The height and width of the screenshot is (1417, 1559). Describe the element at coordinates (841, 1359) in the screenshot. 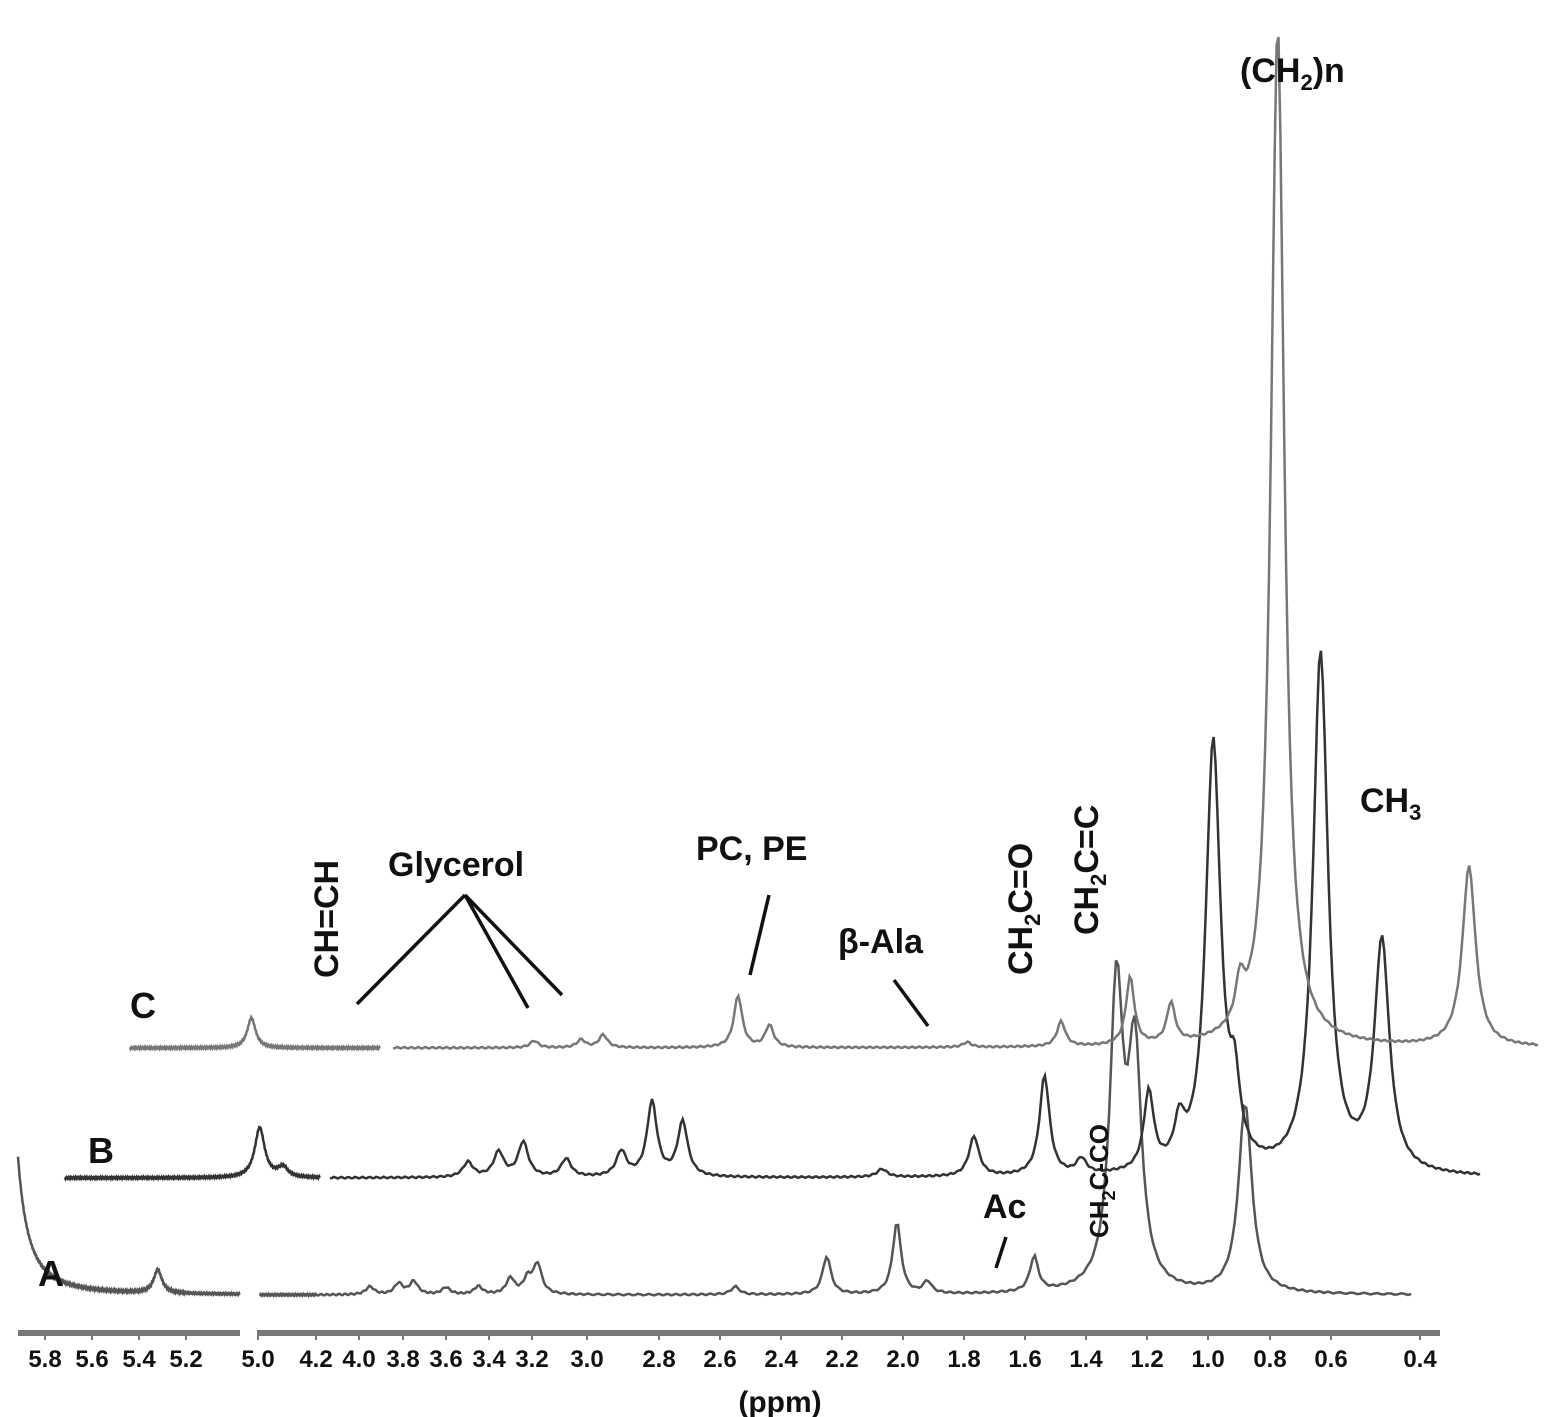

I see `x-tick-2.2: 2.2` at that location.